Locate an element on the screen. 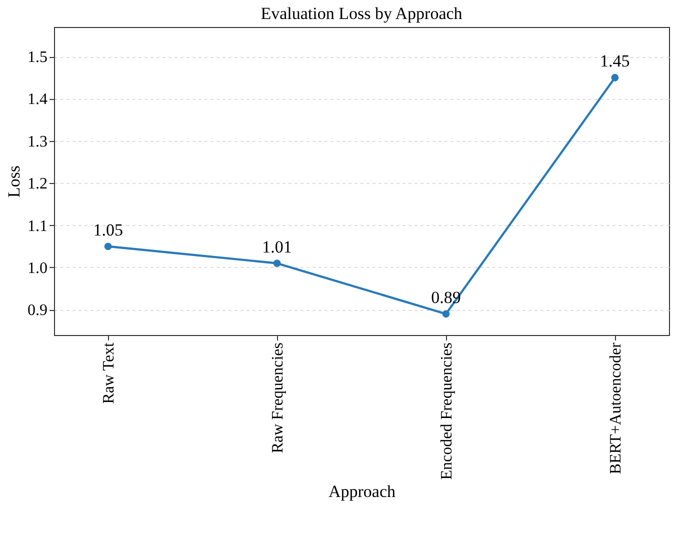  y-axis-title: Loss is located at coordinates (14, 181).